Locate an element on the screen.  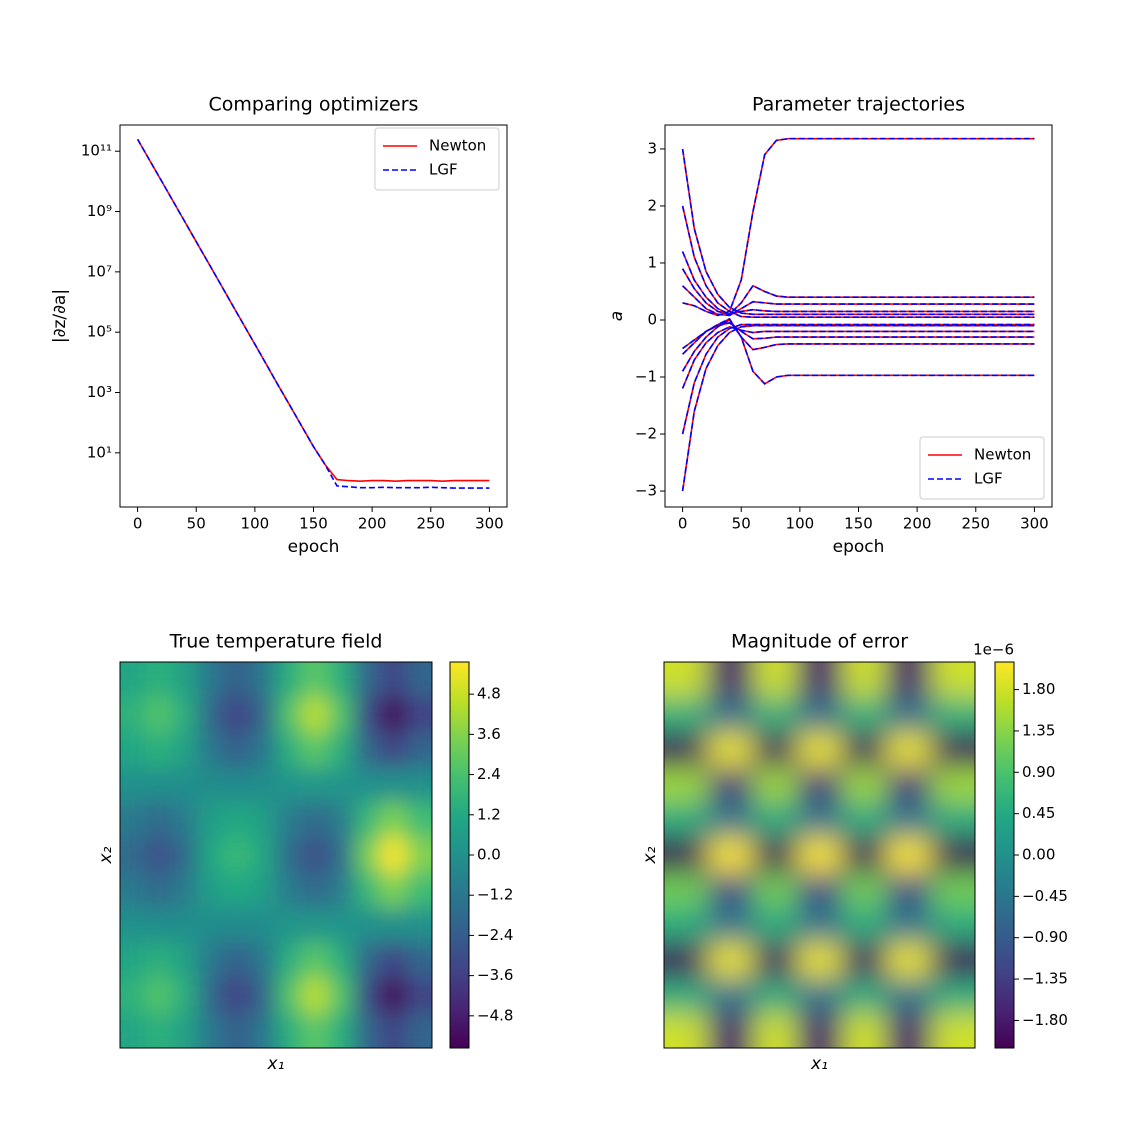
x-tick-label: 150 is located at coordinates (858, 524).